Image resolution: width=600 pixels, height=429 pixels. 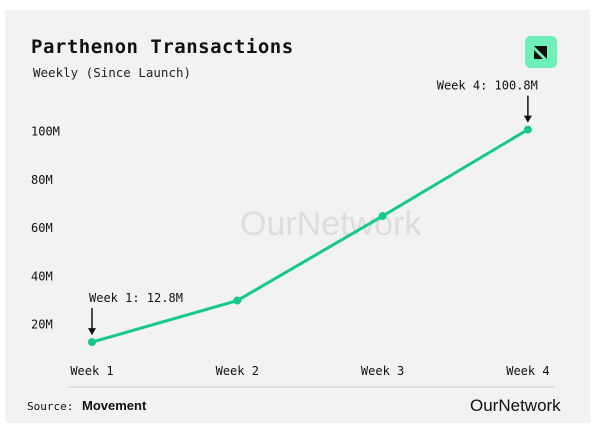 I want to click on y-tick-label: 60M, so click(x=42, y=228).